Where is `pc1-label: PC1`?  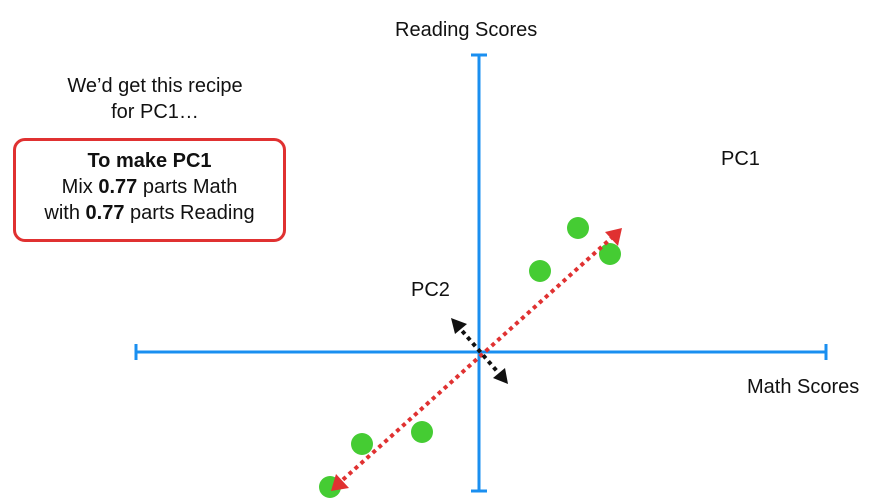
pc1-label: PC1 is located at coordinates (740, 159).